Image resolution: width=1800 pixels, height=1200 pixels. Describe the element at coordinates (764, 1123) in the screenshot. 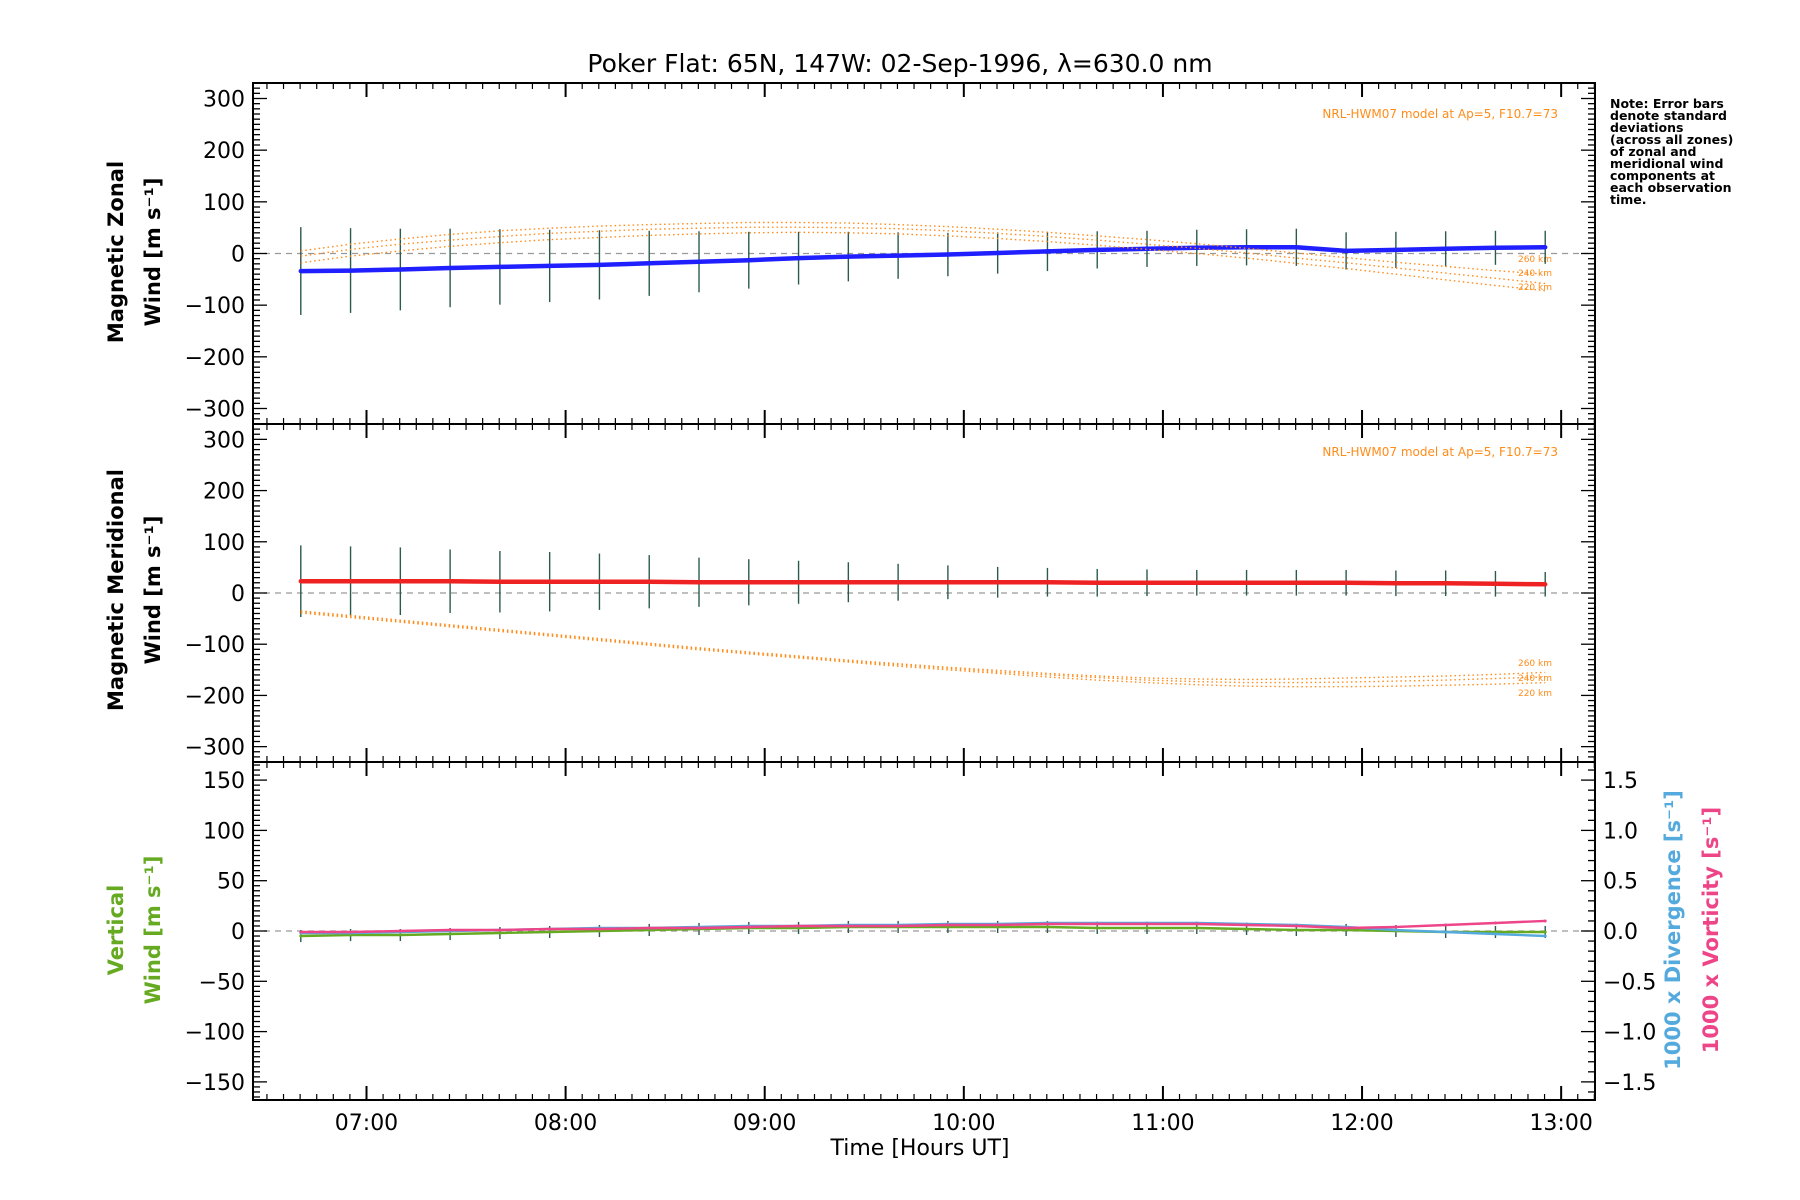

I see `x-tick-label: 09:00` at that location.